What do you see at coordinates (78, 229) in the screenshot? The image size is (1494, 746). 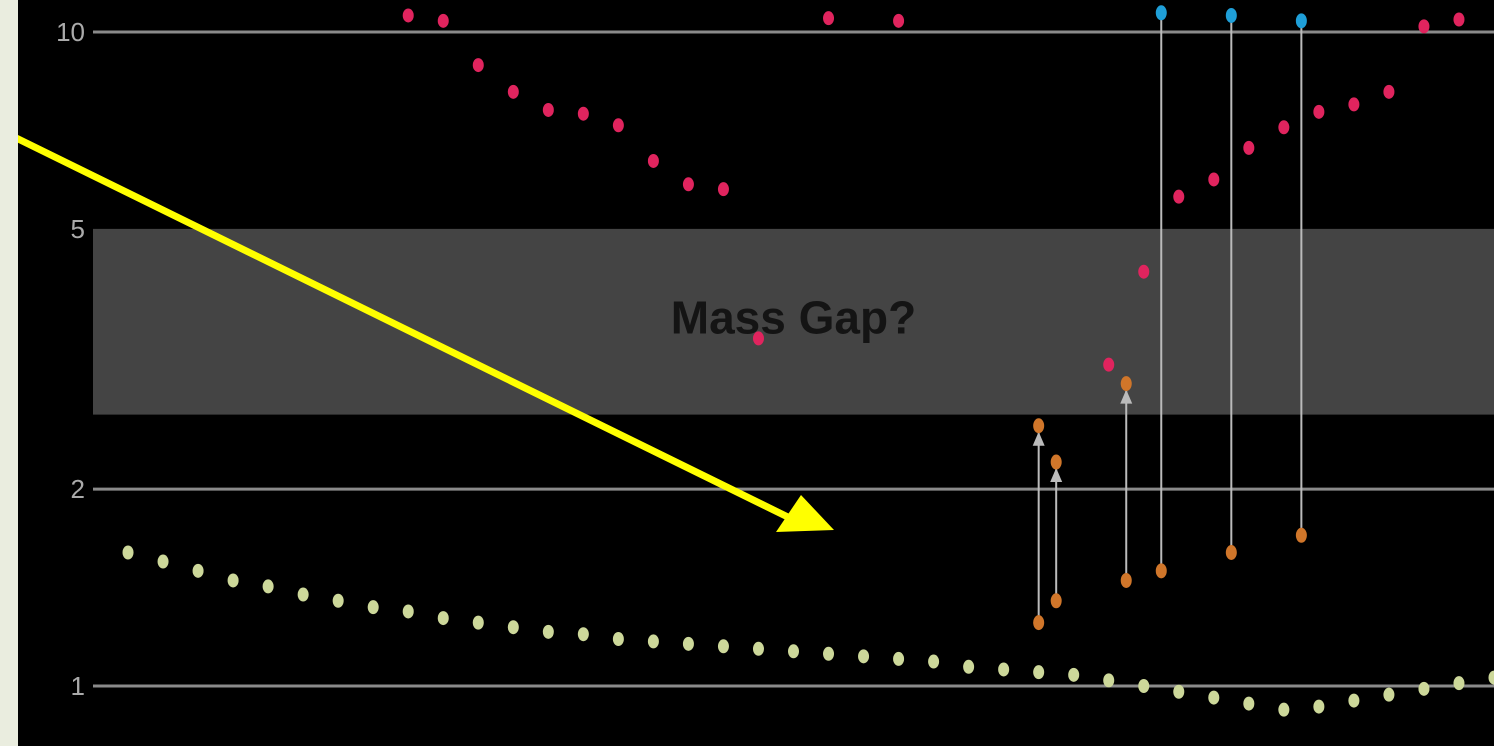 I see `y-tick-label: 5` at bounding box center [78, 229].